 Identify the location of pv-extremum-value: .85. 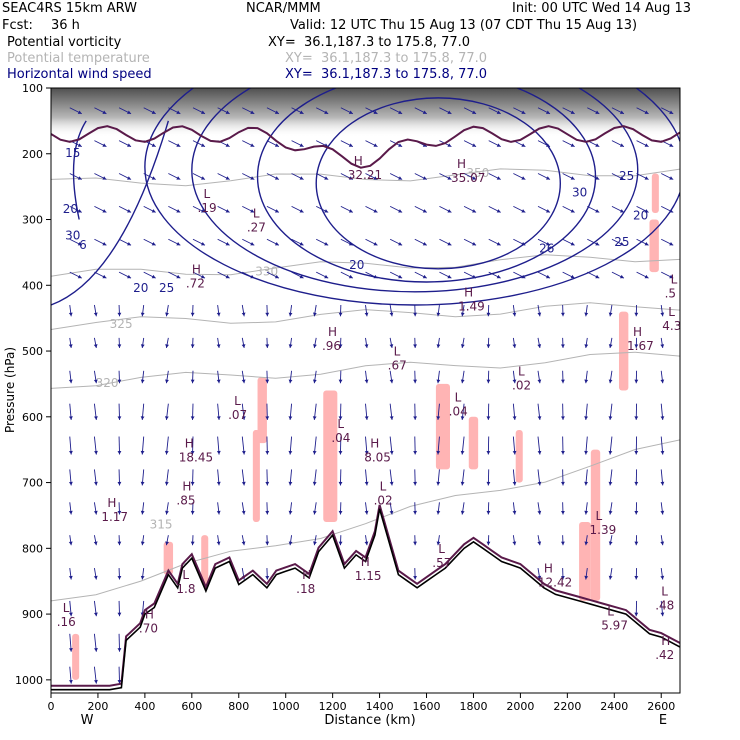
(185, 500).